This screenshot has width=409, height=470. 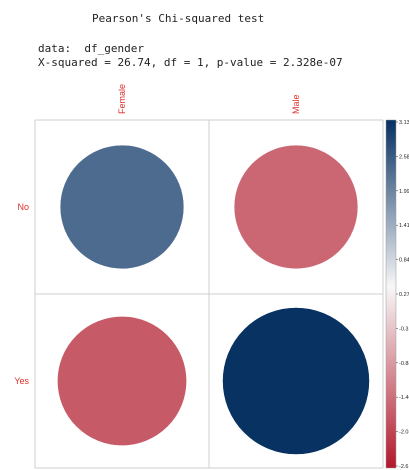 I want to click on color-legend-bar, so click(x=391, y=294).